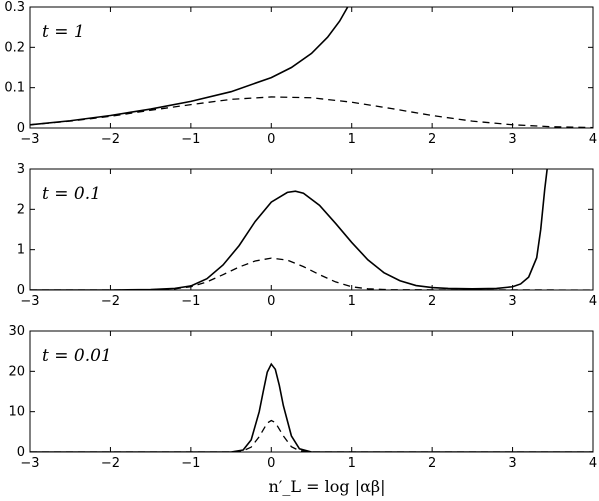 The width and height of the screenshot is (599, 501). What do you see at coordinates (21, 209) in the screenshot?
I see `y-tick-label: 2` at bounding box center [21, 209].